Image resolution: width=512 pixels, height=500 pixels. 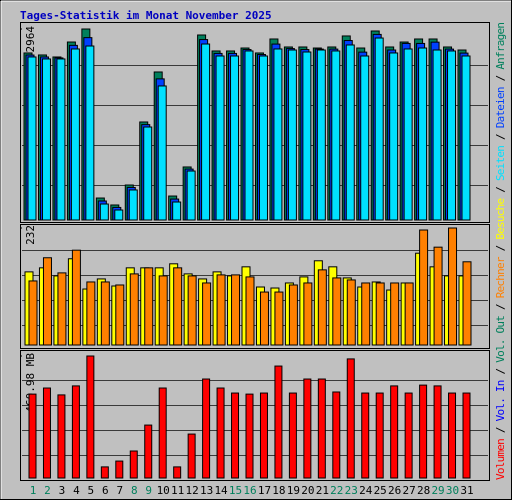 I want to click on x-tick-label: 28, so click(x=423, y=490).